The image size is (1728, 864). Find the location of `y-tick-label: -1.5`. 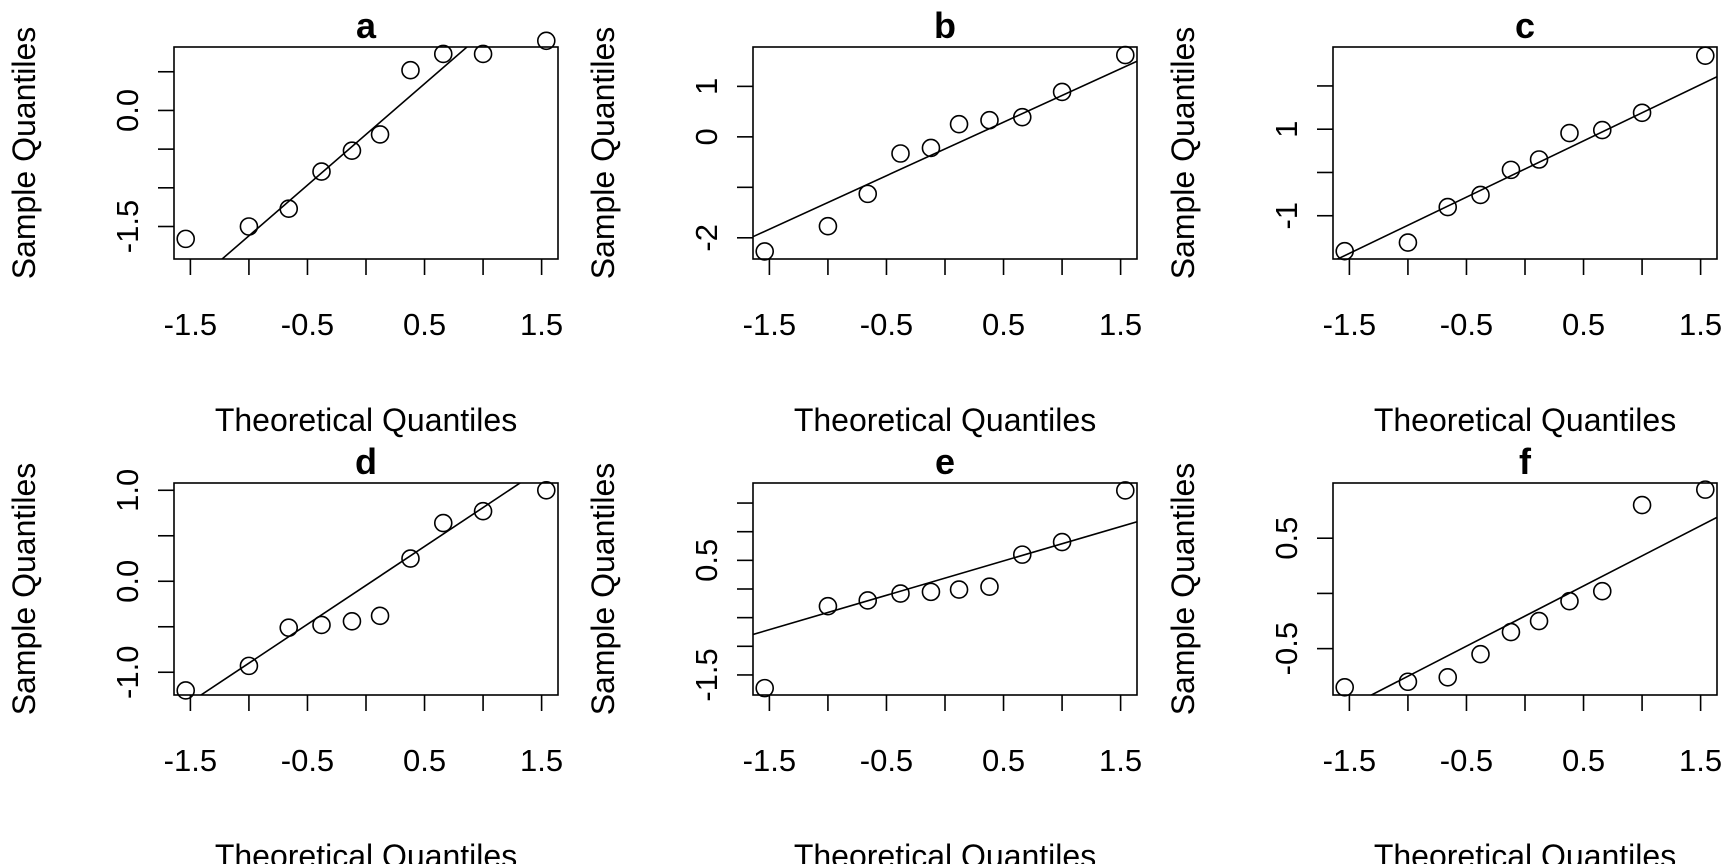

y-tick-label: -1.5 is located at coordinates (127, 226).